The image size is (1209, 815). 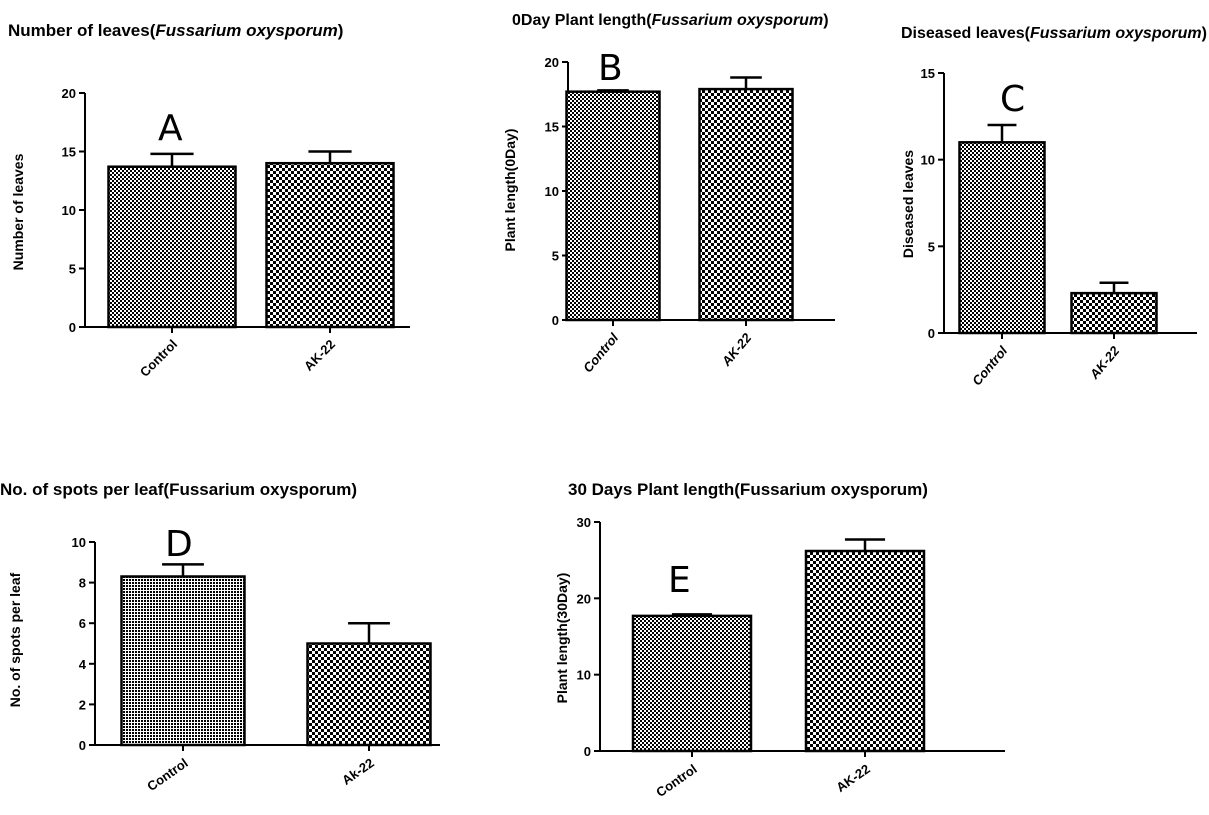 I want to click on chart-title: 0Day Plant length(Fussarium oxysporum), so click(x=670, y=20).